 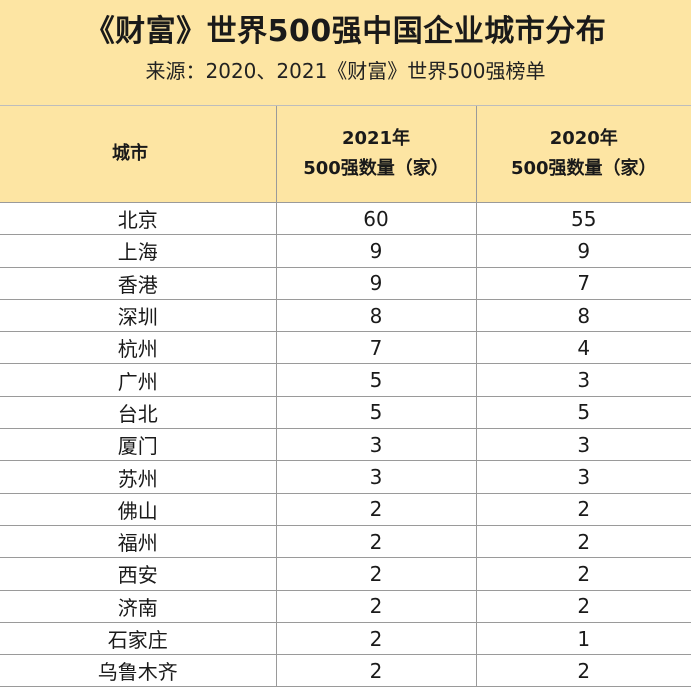 I want to click on cell-count-2021: 8, so click(x=375, y=316).